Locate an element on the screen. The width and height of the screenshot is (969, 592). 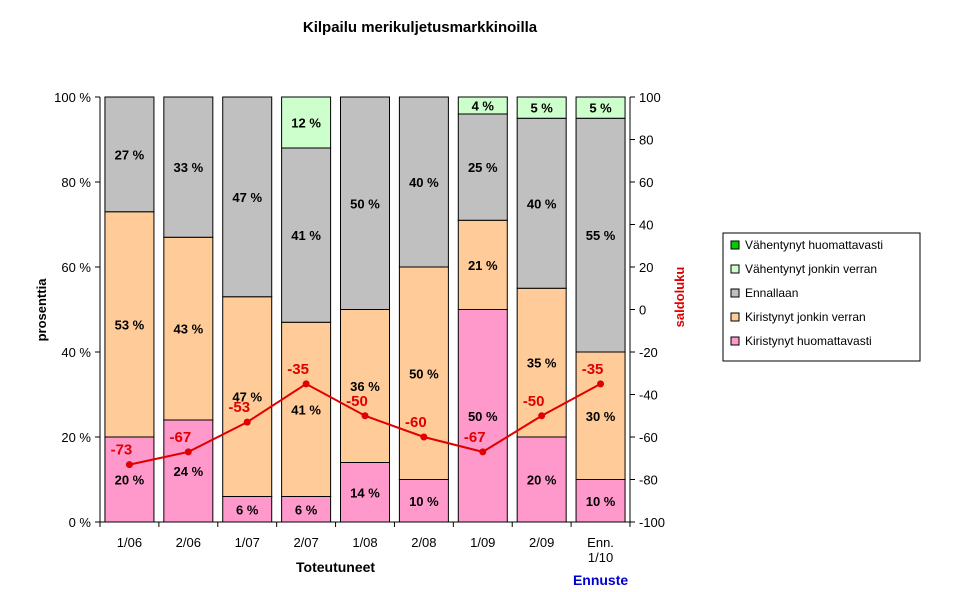
bar-value-label: 24 % is located at coordinates (189, 471).